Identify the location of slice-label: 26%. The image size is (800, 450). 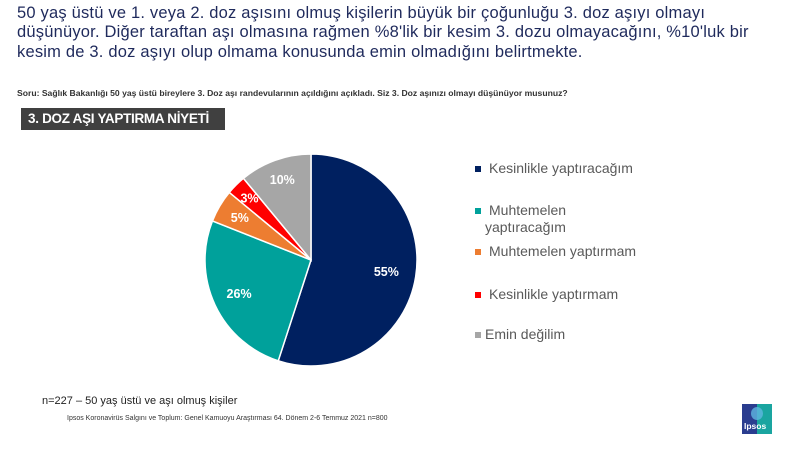
(239, 294).